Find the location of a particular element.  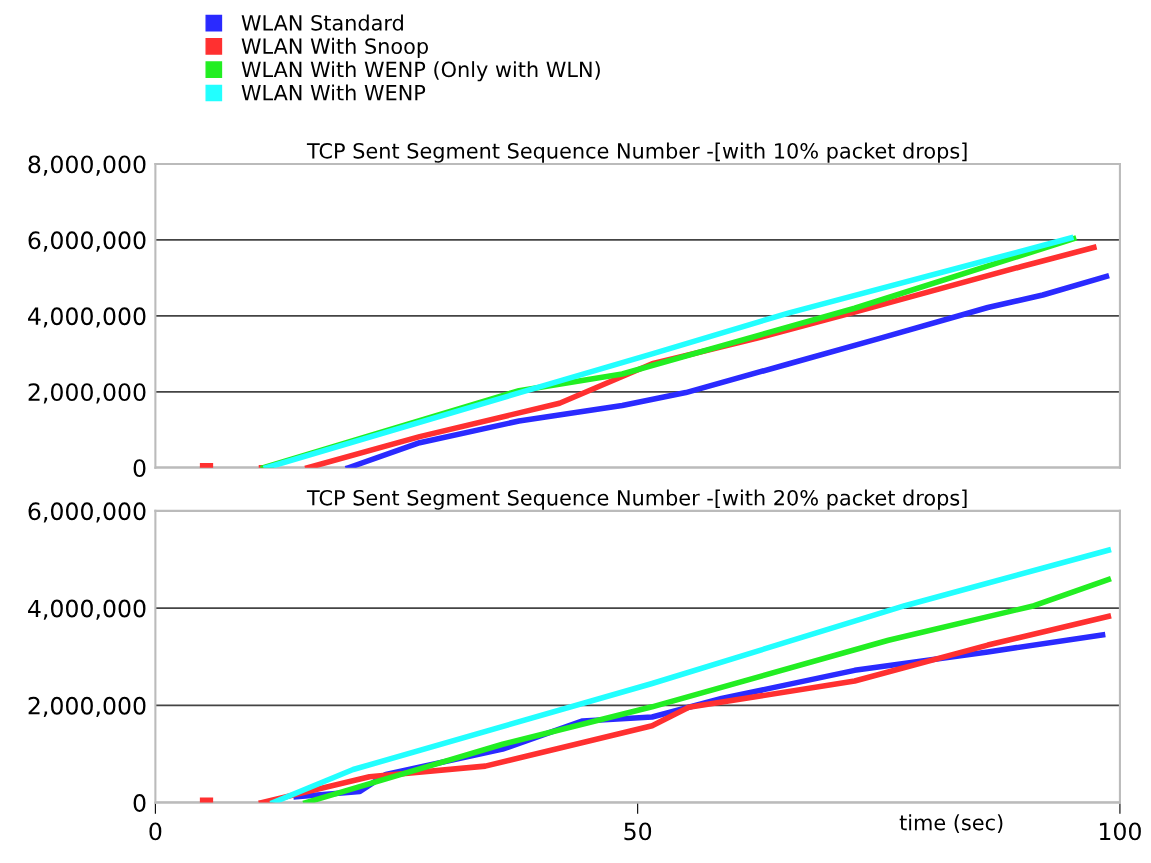

legend-label: WLAN Standard is located at coordinates (322, 22).